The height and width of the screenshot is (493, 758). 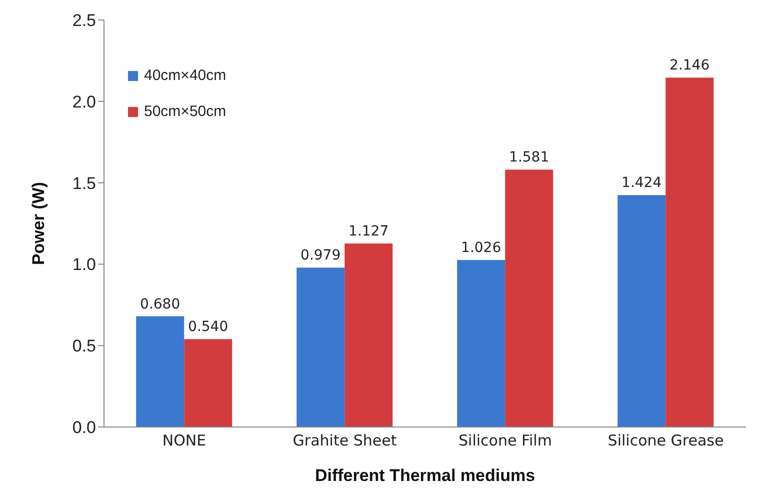 I want to click on y-tick-label: 2.5, so click(x=84, y=20).